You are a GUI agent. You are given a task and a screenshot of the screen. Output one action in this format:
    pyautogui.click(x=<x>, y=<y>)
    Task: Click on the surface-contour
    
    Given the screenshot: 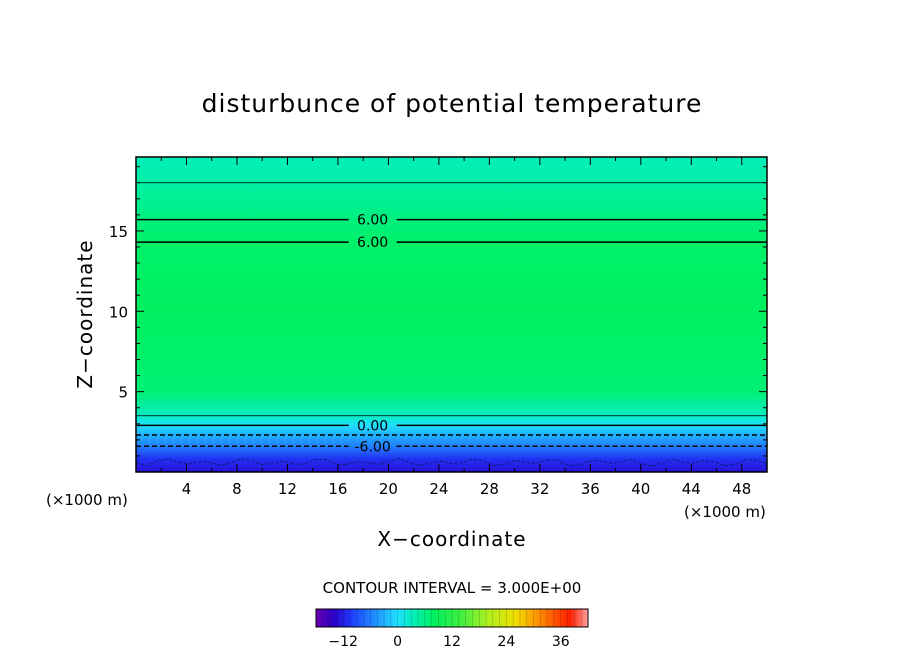 What is the action you would take?
    pyautogui.click(x=451, y=462)
    